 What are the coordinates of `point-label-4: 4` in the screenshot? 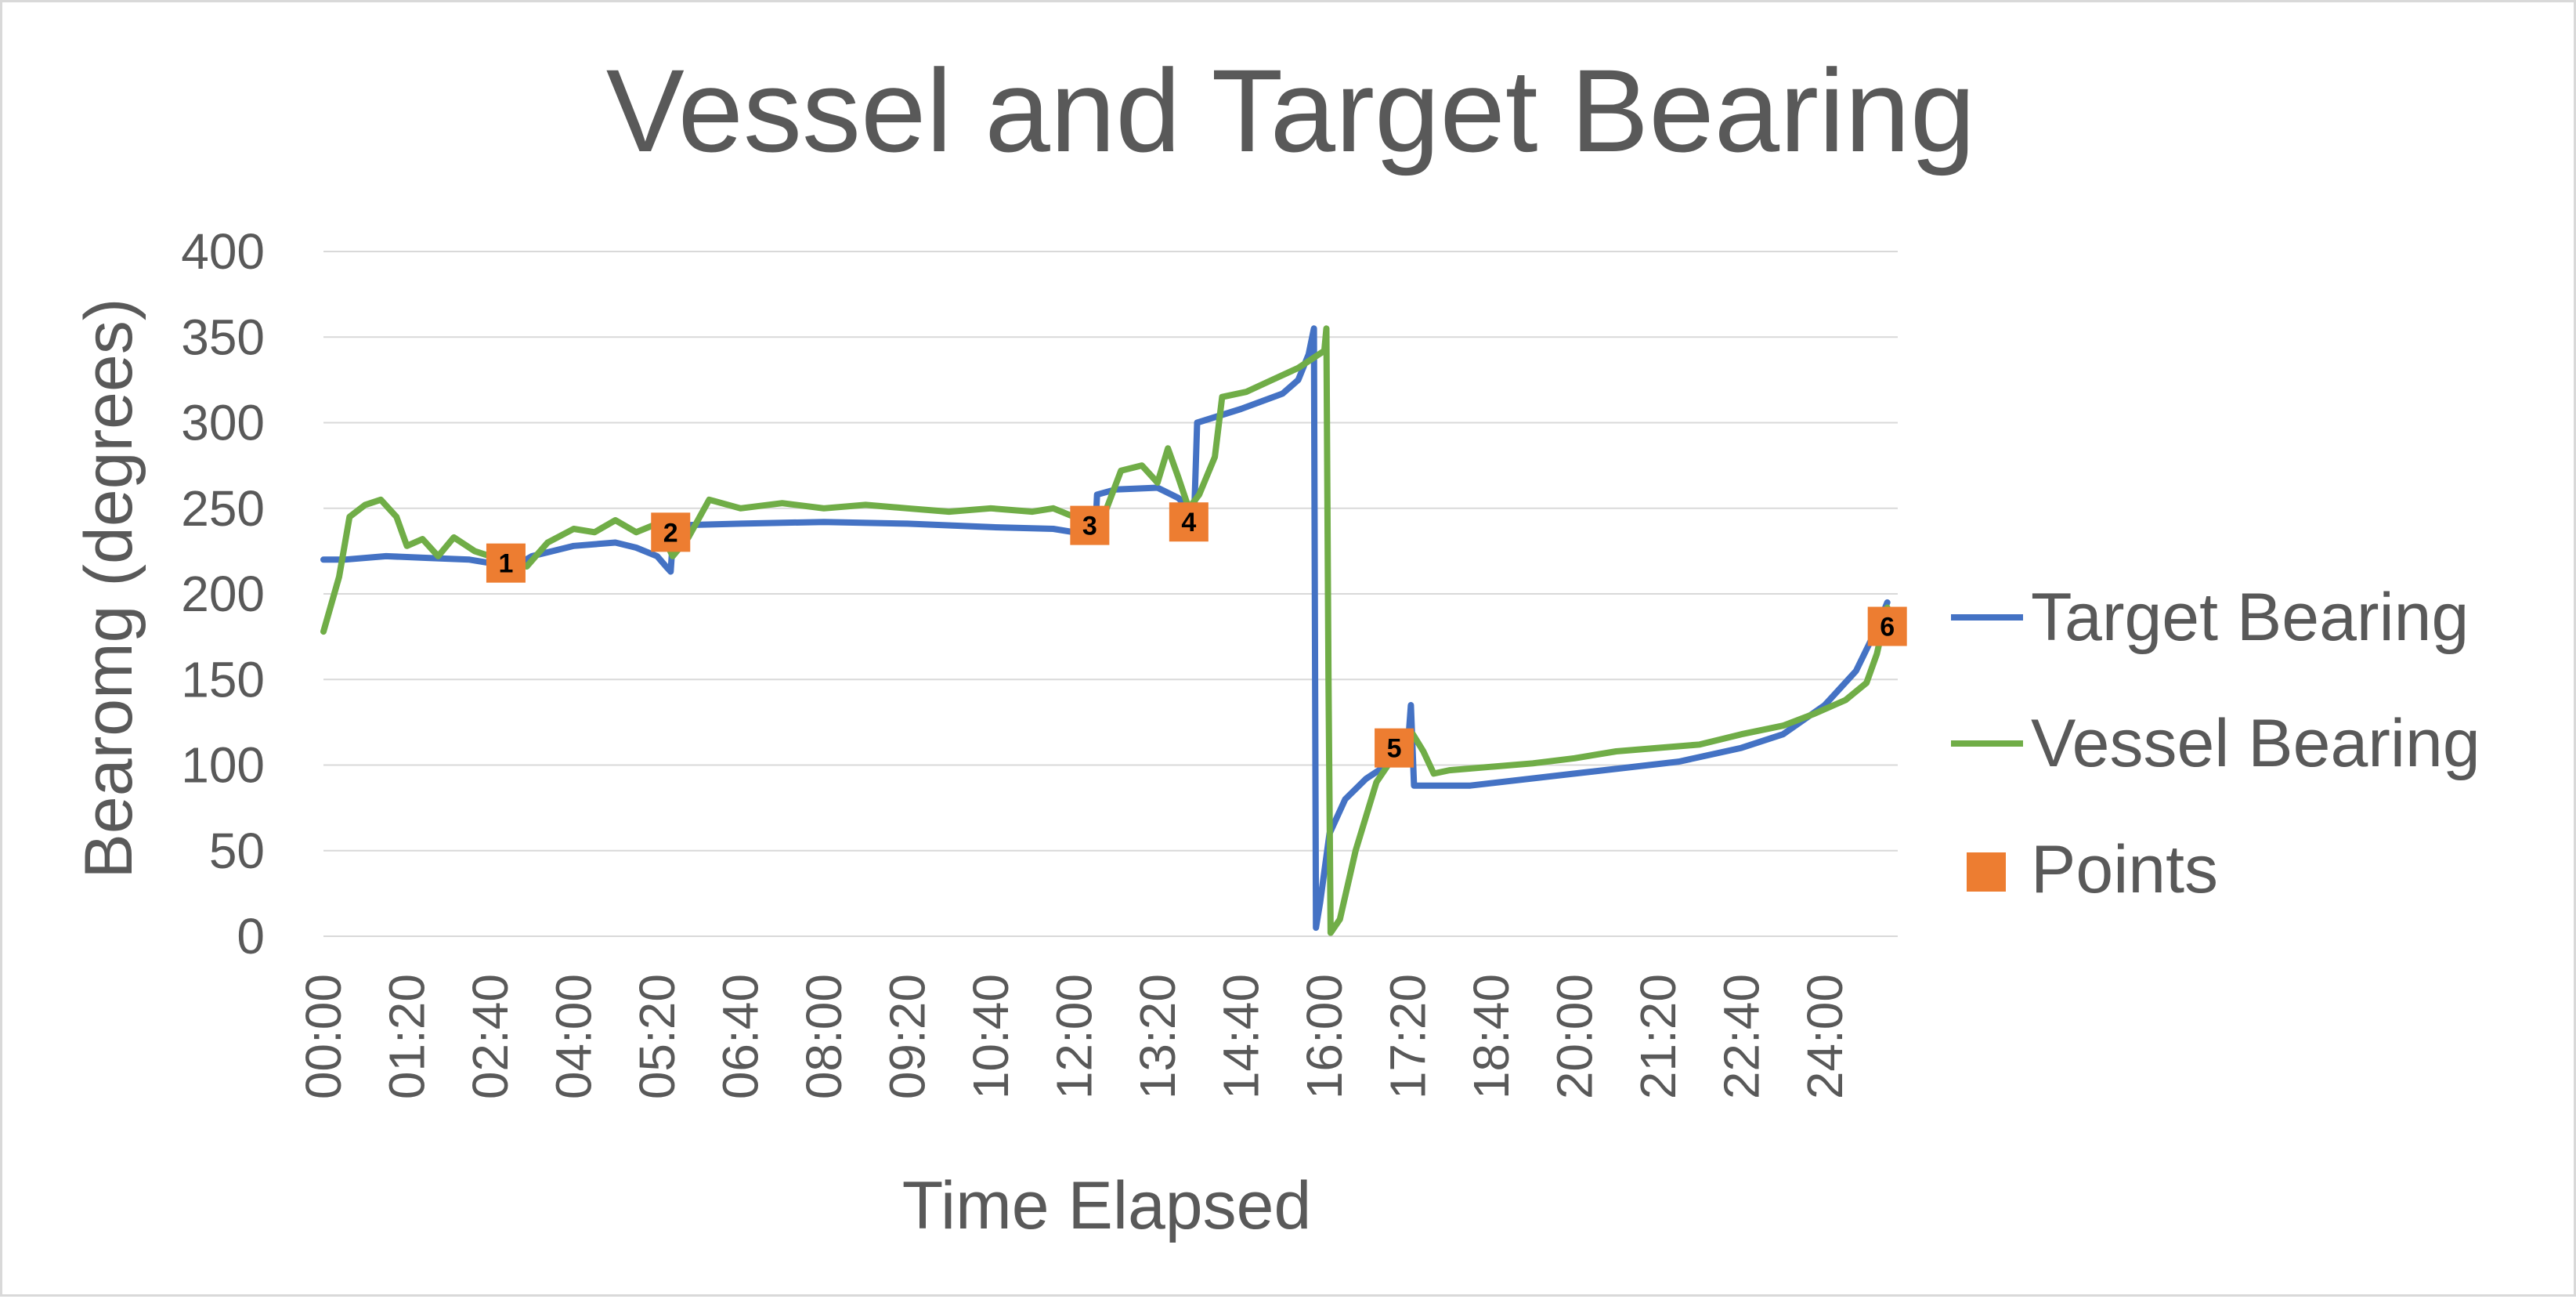 It's located at (1188, 522).